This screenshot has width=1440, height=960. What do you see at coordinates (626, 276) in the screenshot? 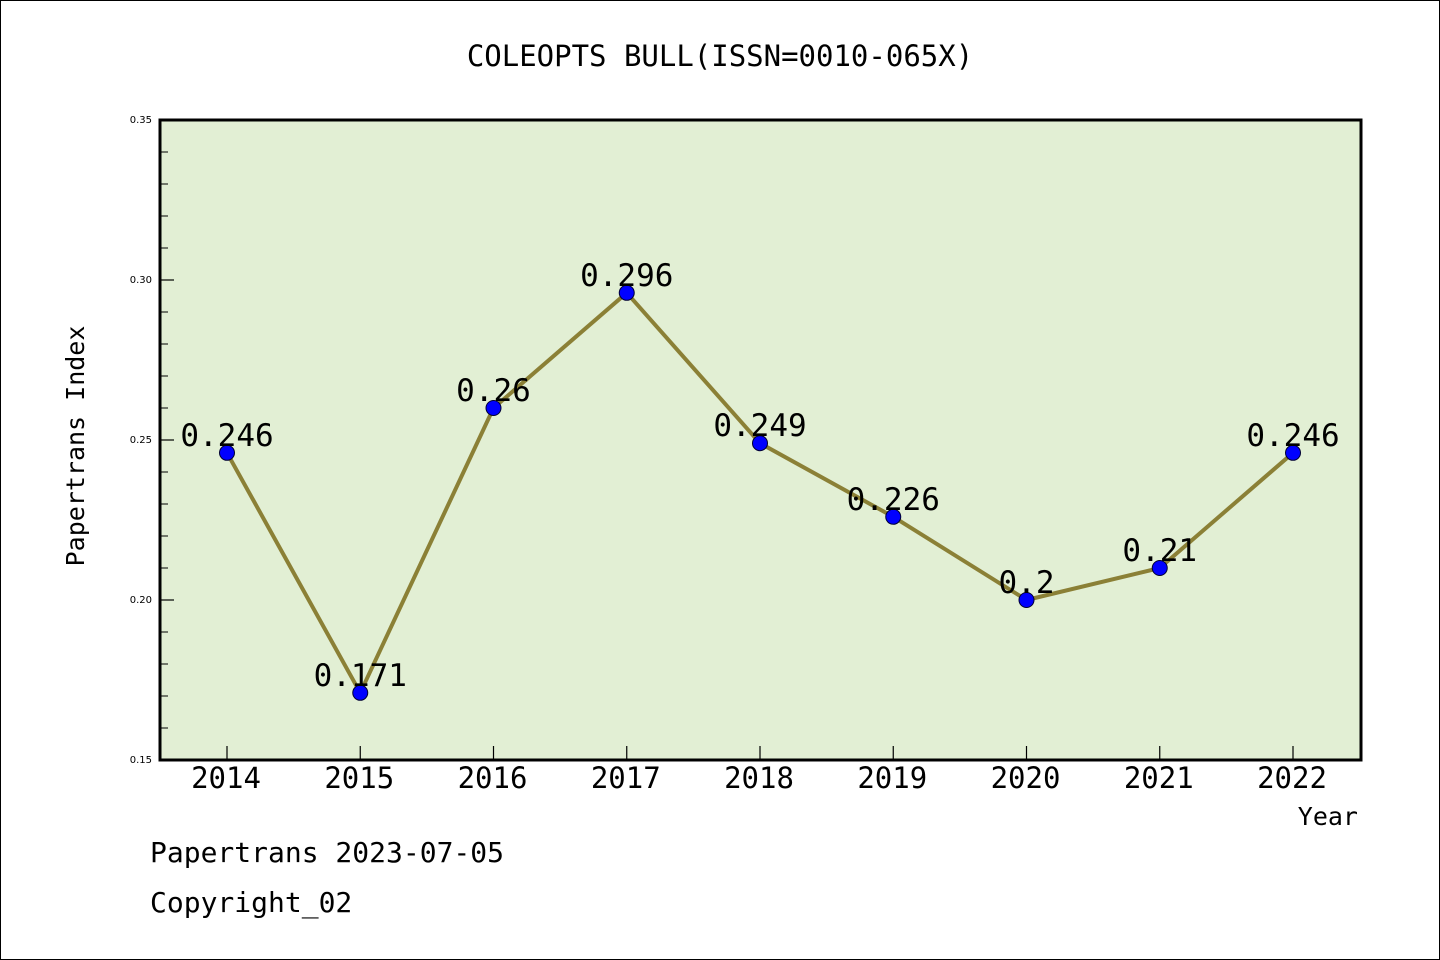
I see `data-label: 0.296` at bounding box center [626, 276].